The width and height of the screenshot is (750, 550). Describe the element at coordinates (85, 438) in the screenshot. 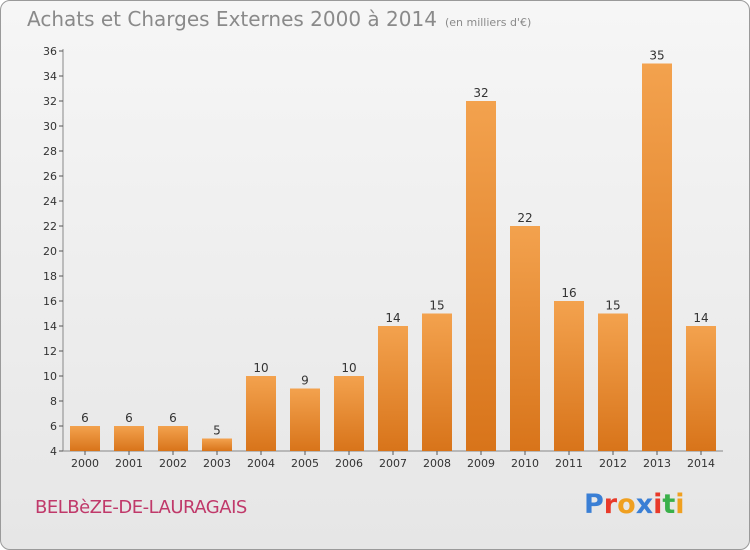

I see `bar-2000` at that location.